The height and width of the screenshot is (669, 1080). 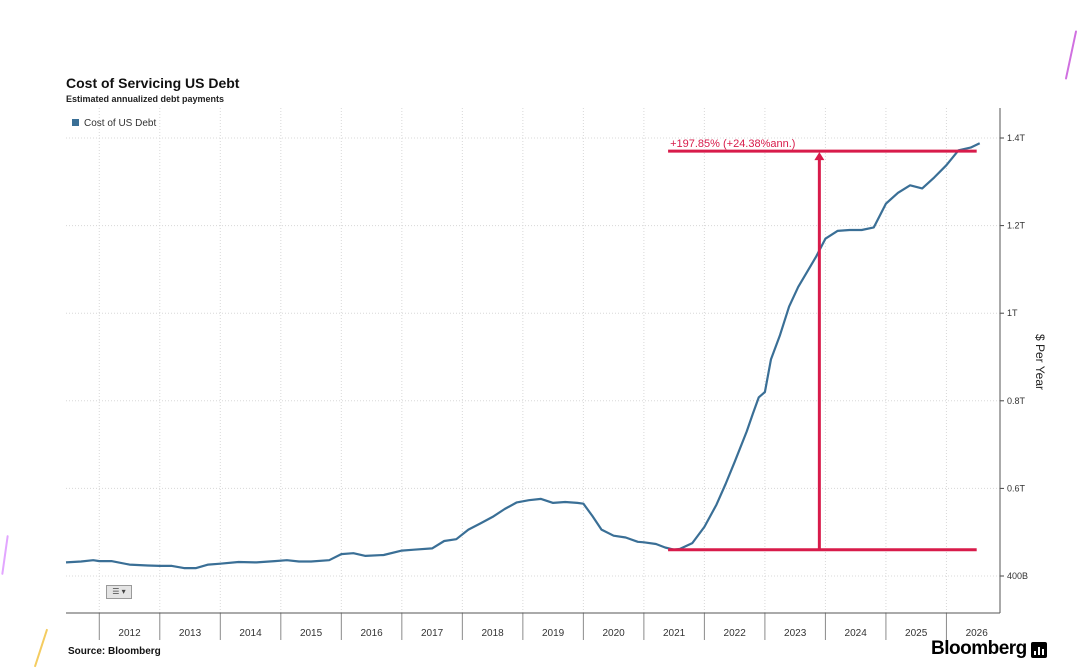 What do you see at coordinates (1016, 401) in the screenshot?
I see `y-tick-label: 0.8T` at bounding box center [1016, 401].